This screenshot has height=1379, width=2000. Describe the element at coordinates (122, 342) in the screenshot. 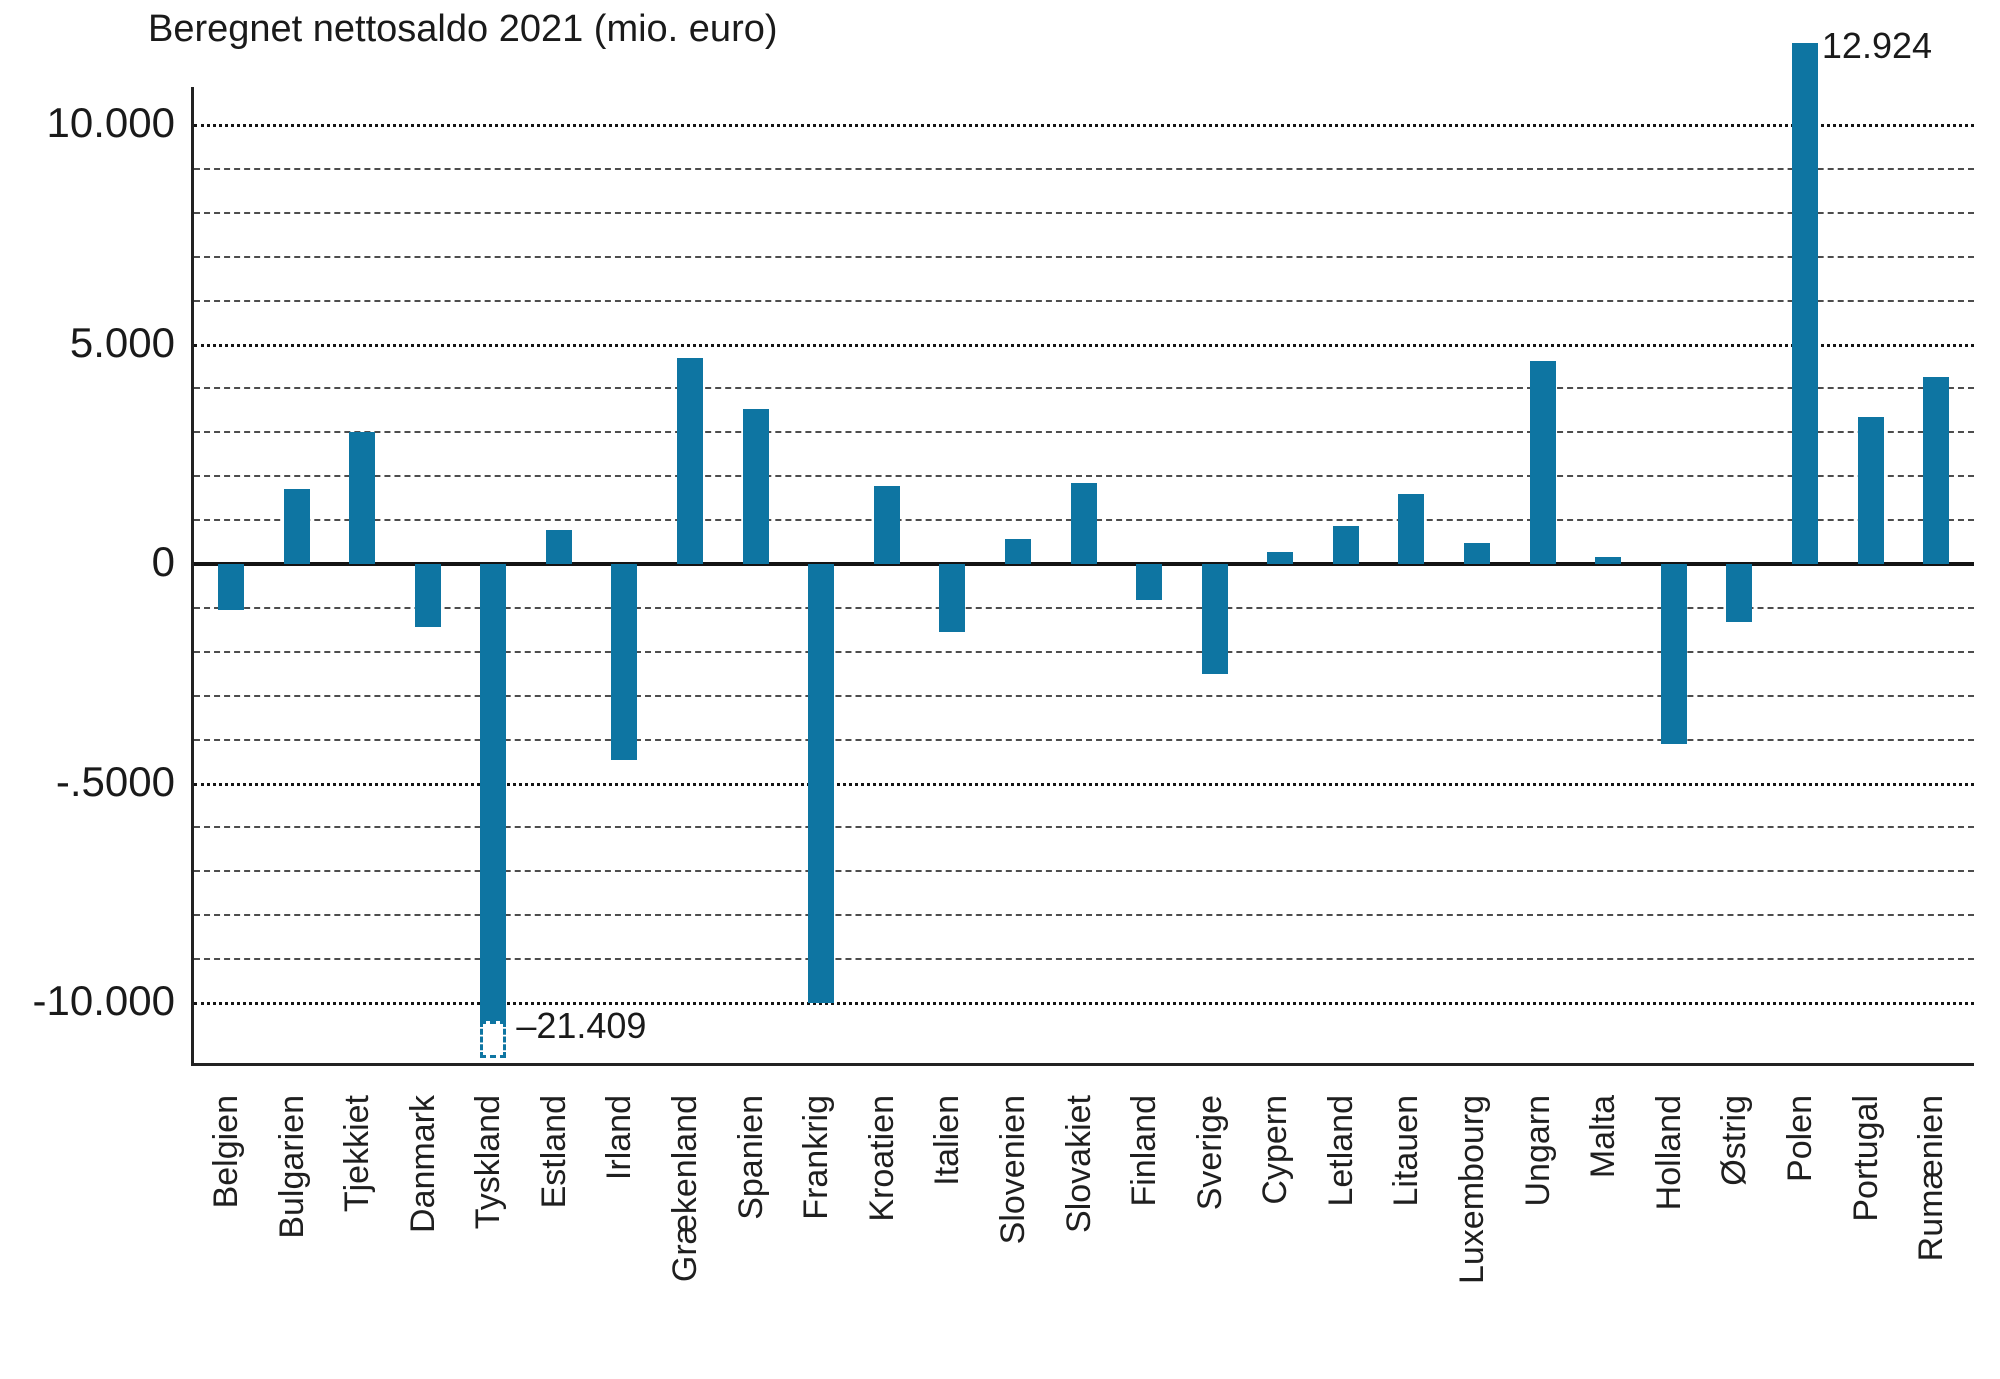

I see `y-tick-label: 5.000` at that location.